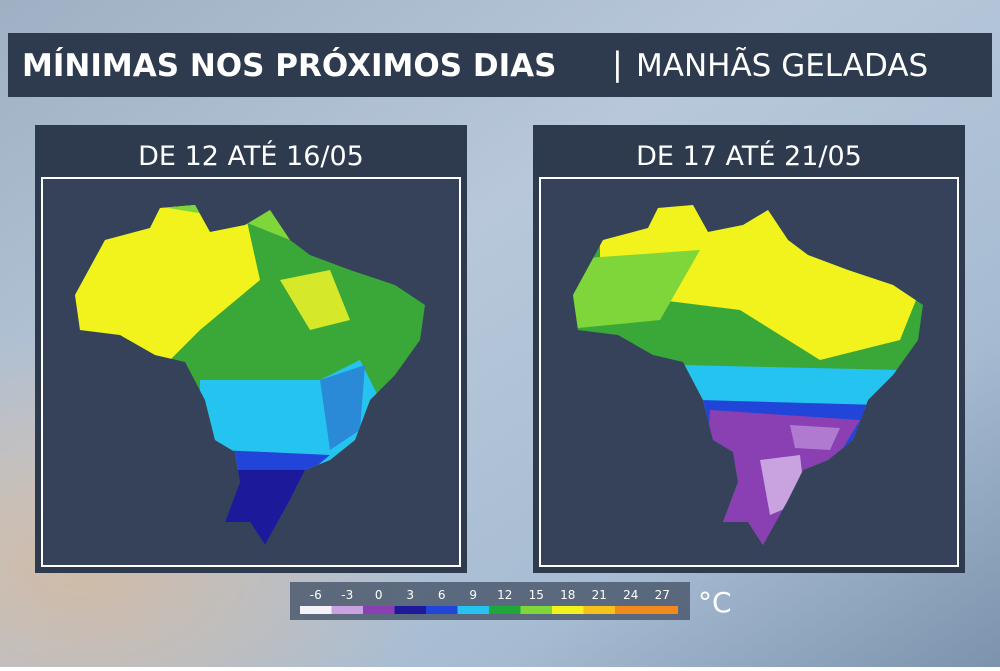 The width and height of the screenshot is (1000, 671). Describe the element at coordinates (630, 595) in the screenshot. I see `legend-tick-label: 24` at that location.